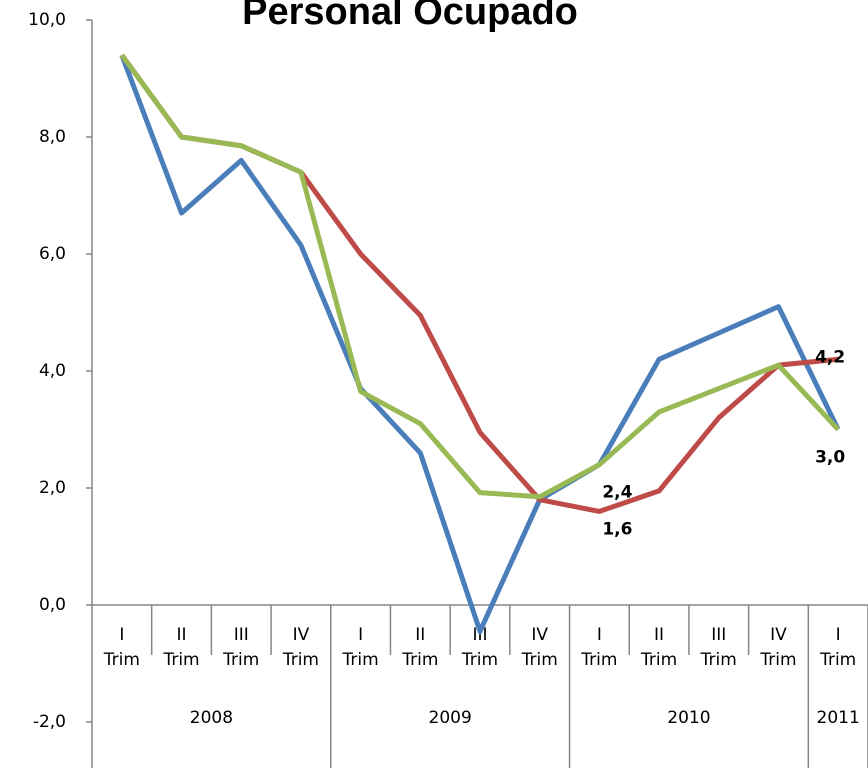 The width and height of the screenshot is (868, 768). Describe the element at coordinates (617, 529) in the screenshot. I see `data-label: 1,6` at that location.